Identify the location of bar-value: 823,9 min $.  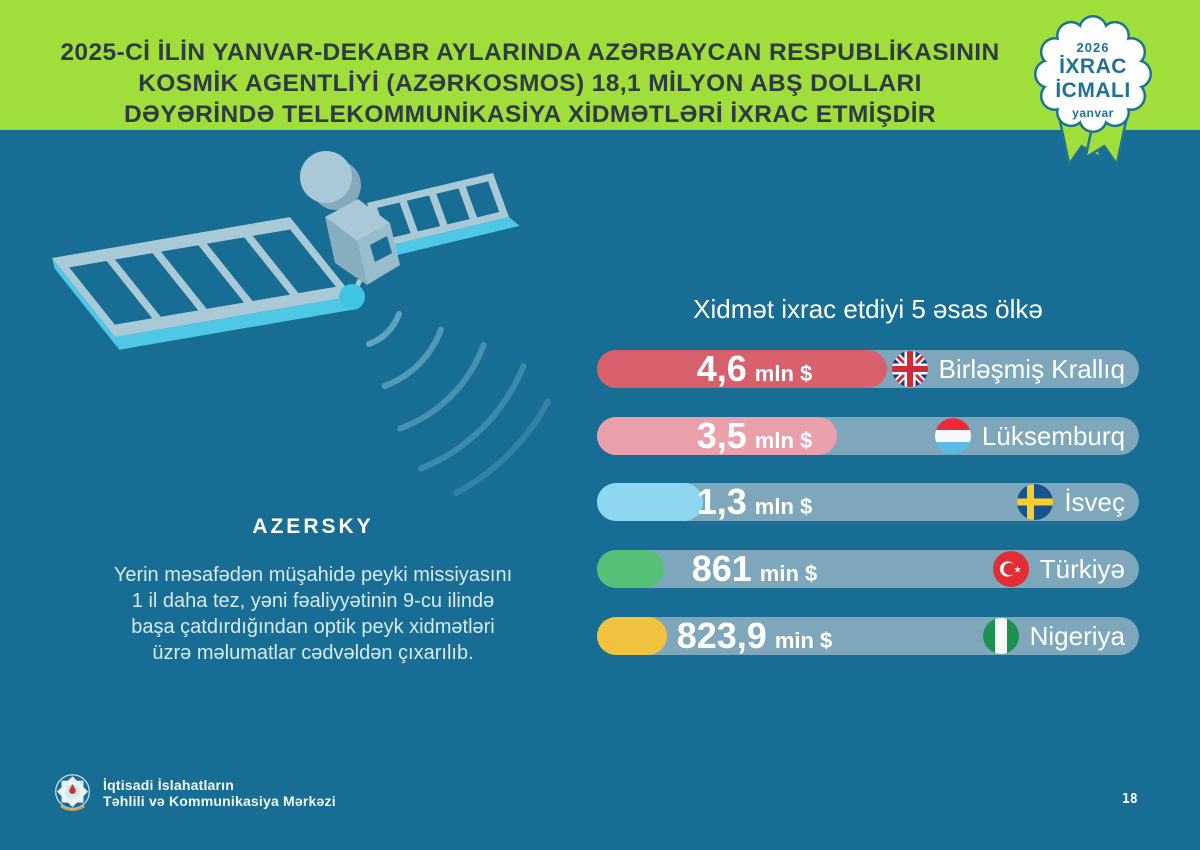
(754, 636).